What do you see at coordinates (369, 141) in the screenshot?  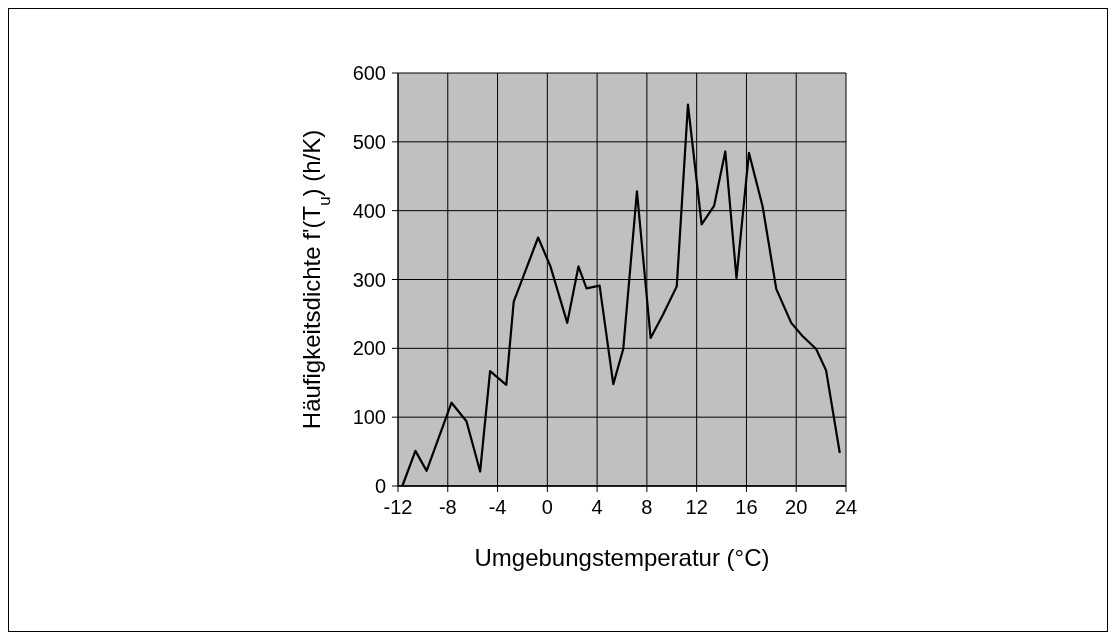 I see `y-tick-label: 500` at bounding box center [369, 141].